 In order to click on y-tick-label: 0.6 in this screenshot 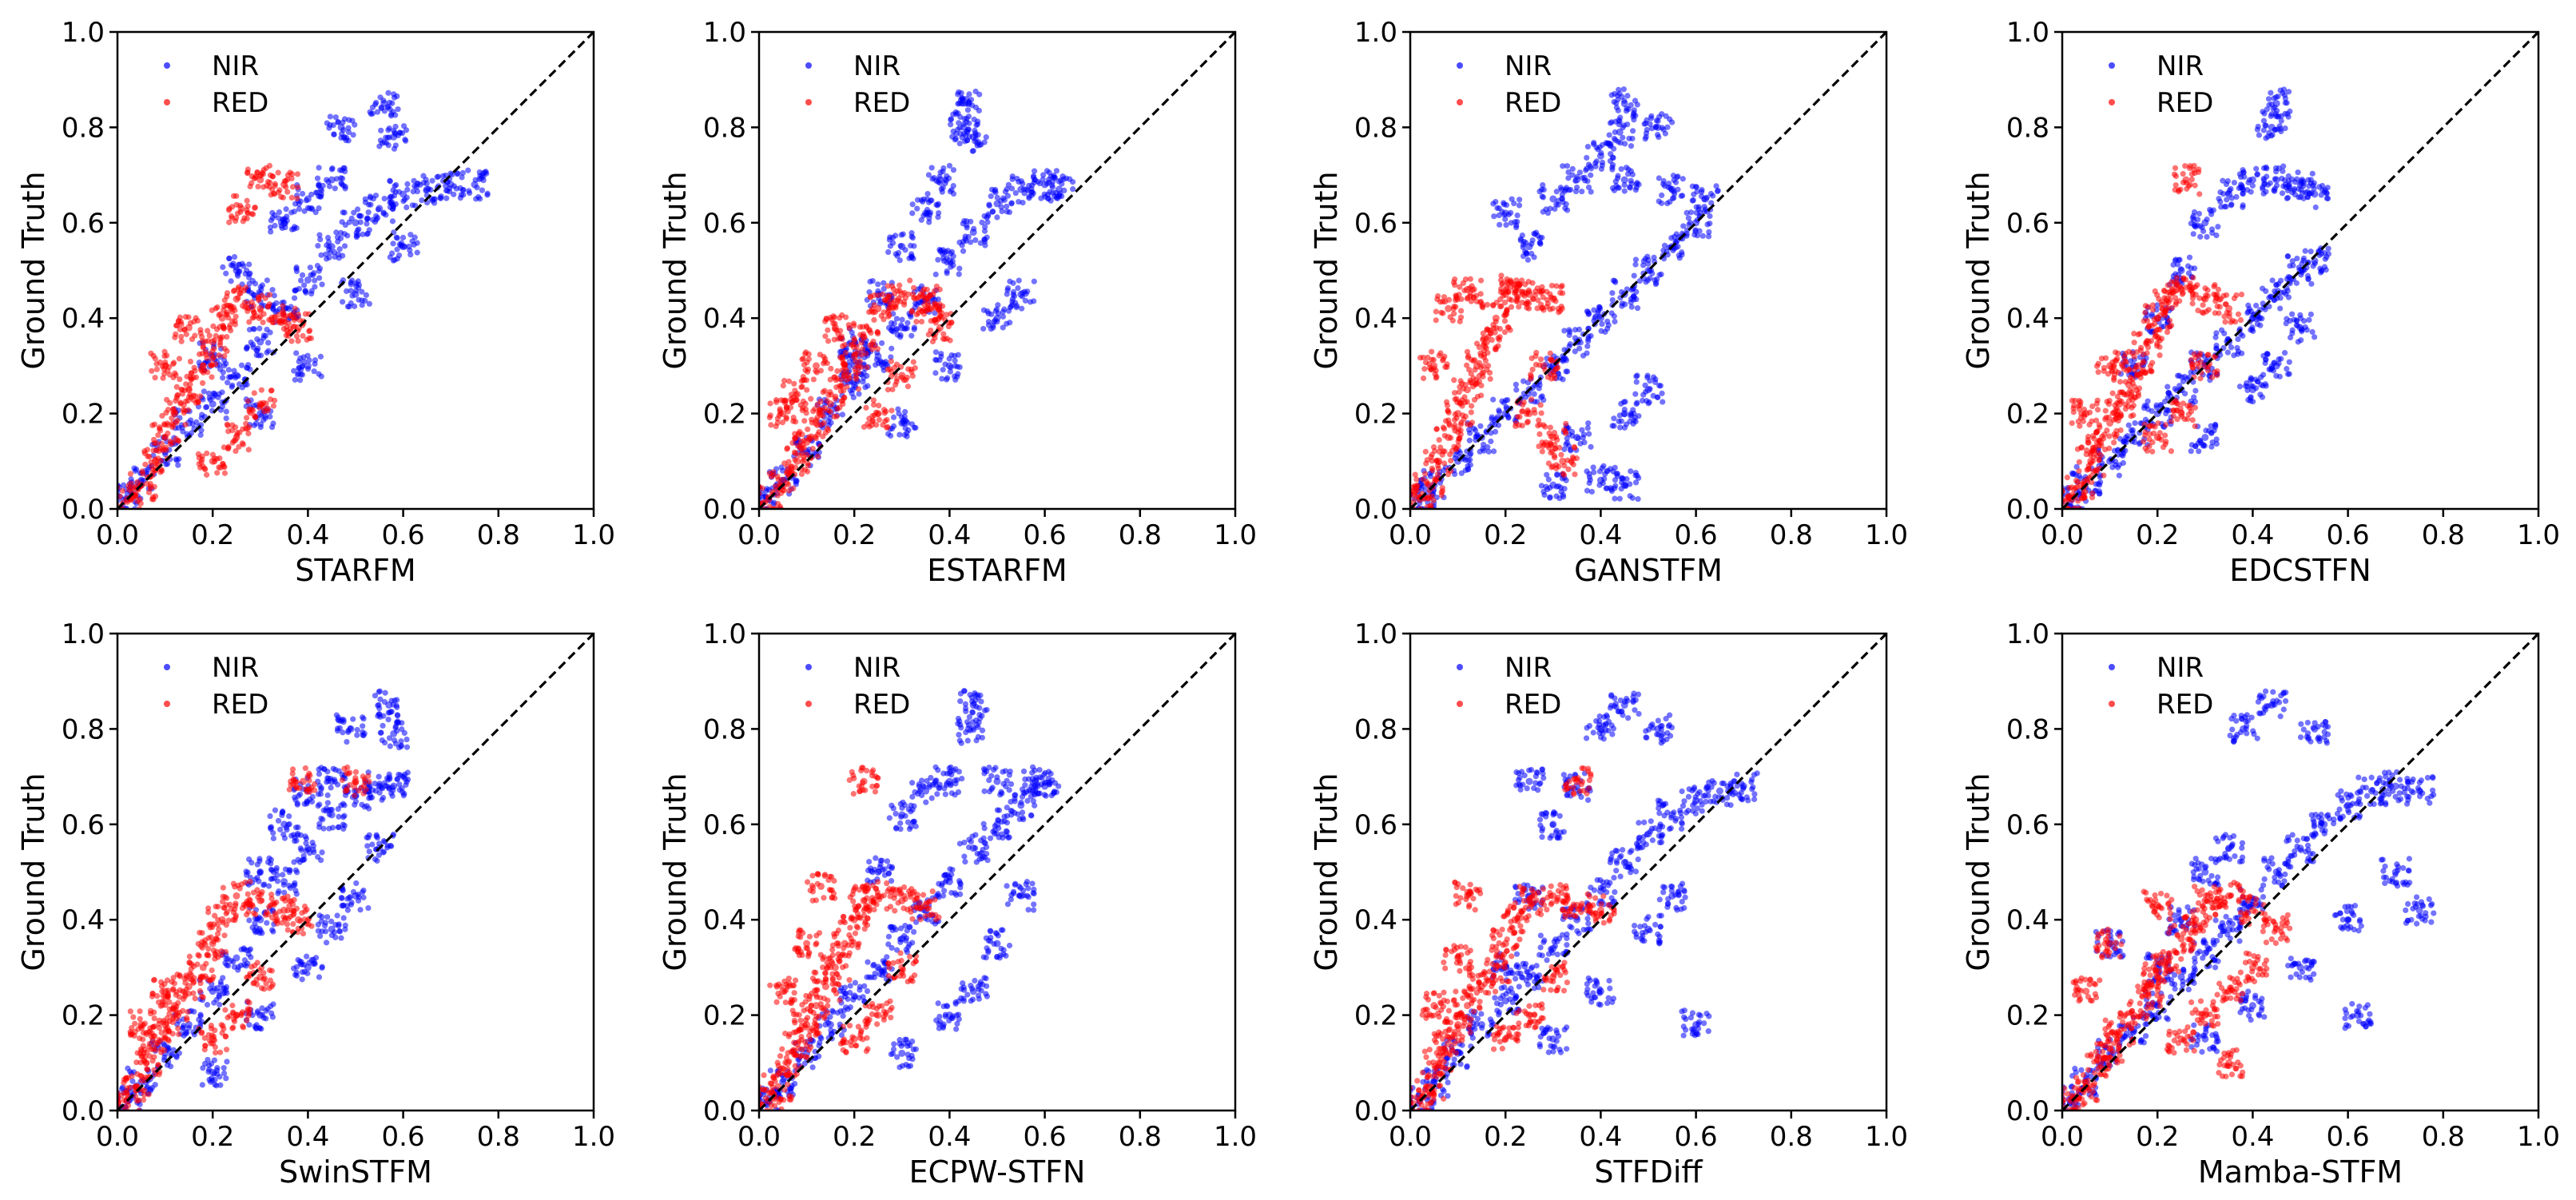, I will do `click(1375, 224)`.